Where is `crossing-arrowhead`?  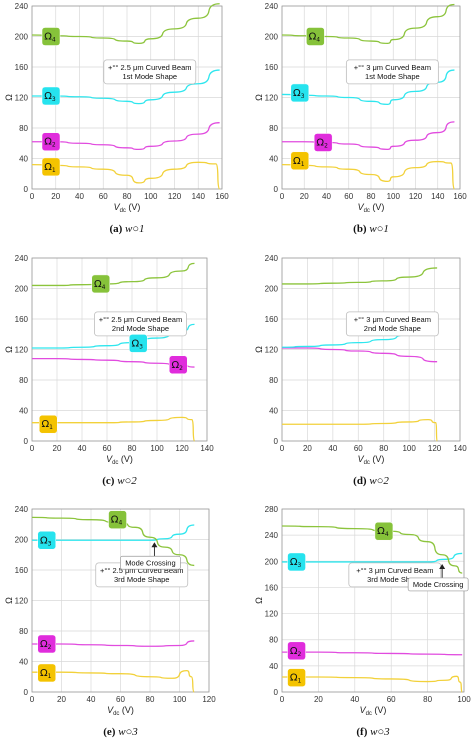 crossing-arrowhead is located at coordinates (442, 566).